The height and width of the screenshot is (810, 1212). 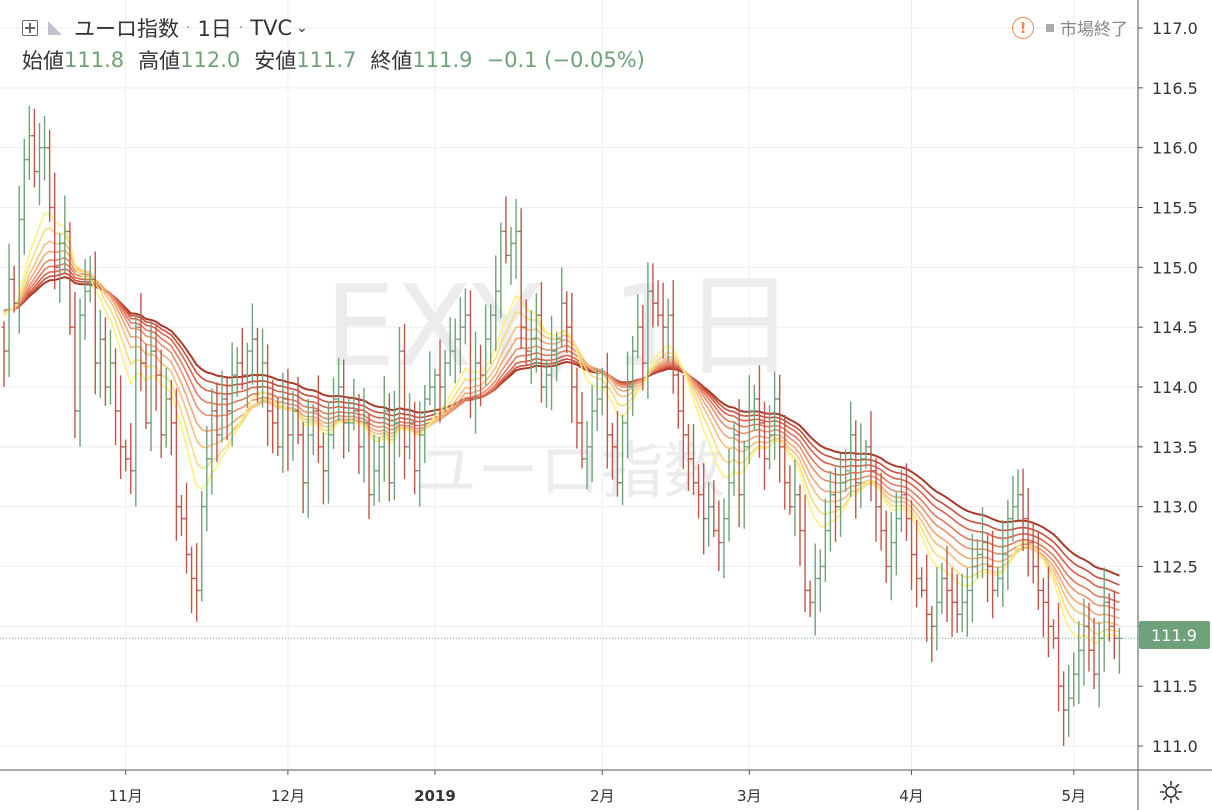 What do you see at coordinates (1171, 792) in the screenshot?
I see `settings-gear-icon` at bounding box center [1171, 792].